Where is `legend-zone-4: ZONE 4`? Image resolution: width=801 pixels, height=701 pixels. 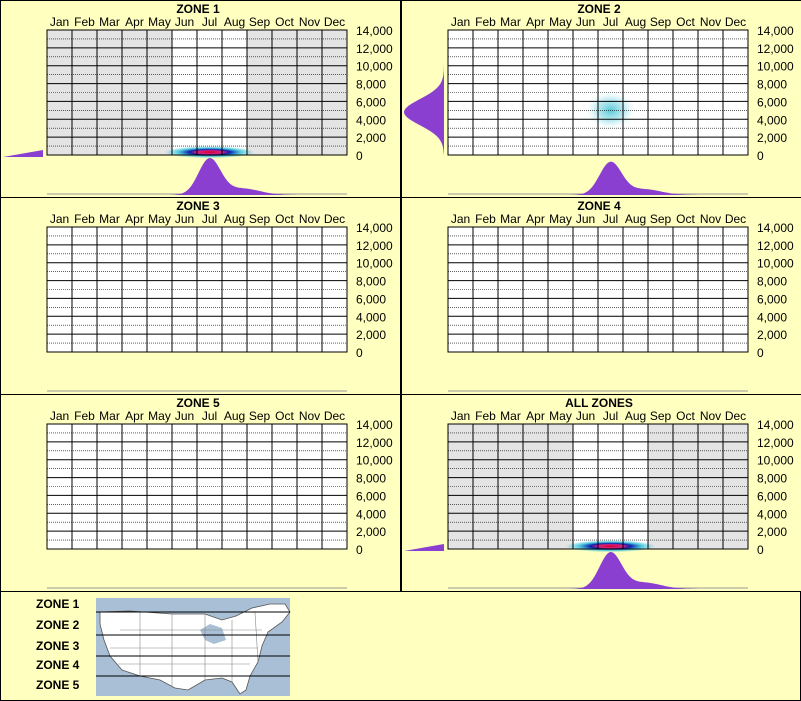
legend-zone-4: ZONE 4 is located at coordinates (58, 665).